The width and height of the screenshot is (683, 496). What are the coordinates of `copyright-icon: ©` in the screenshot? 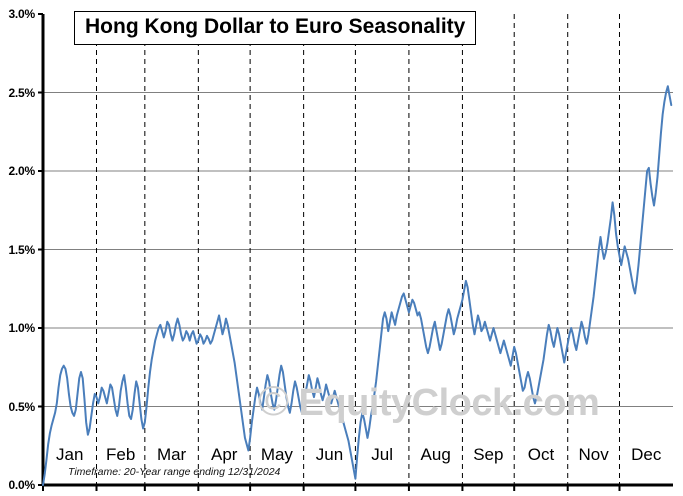 It's located at (273, 400).